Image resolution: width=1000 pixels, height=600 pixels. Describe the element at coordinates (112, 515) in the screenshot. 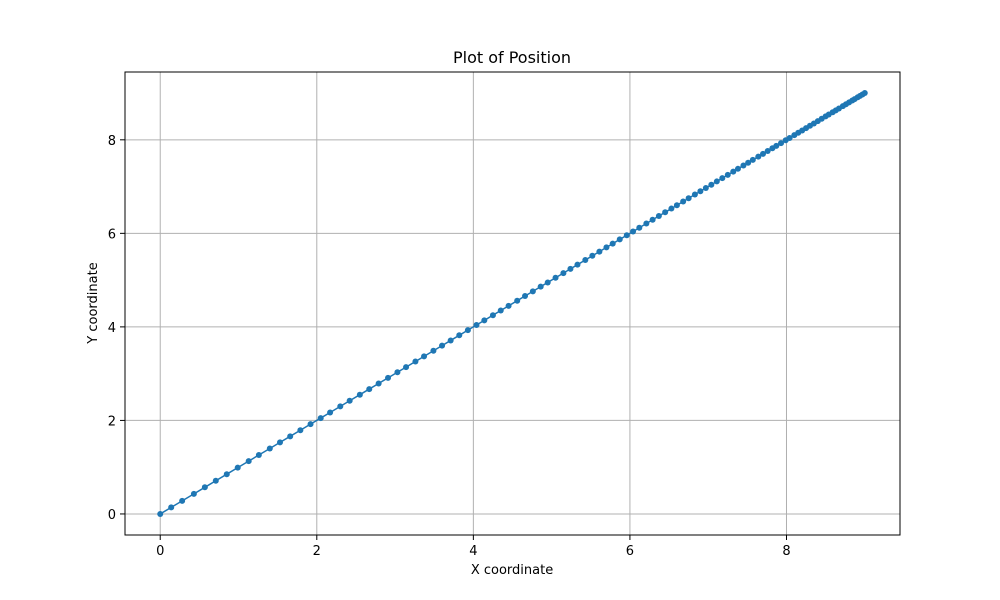

I see `y-tick-label: 0` at that location.